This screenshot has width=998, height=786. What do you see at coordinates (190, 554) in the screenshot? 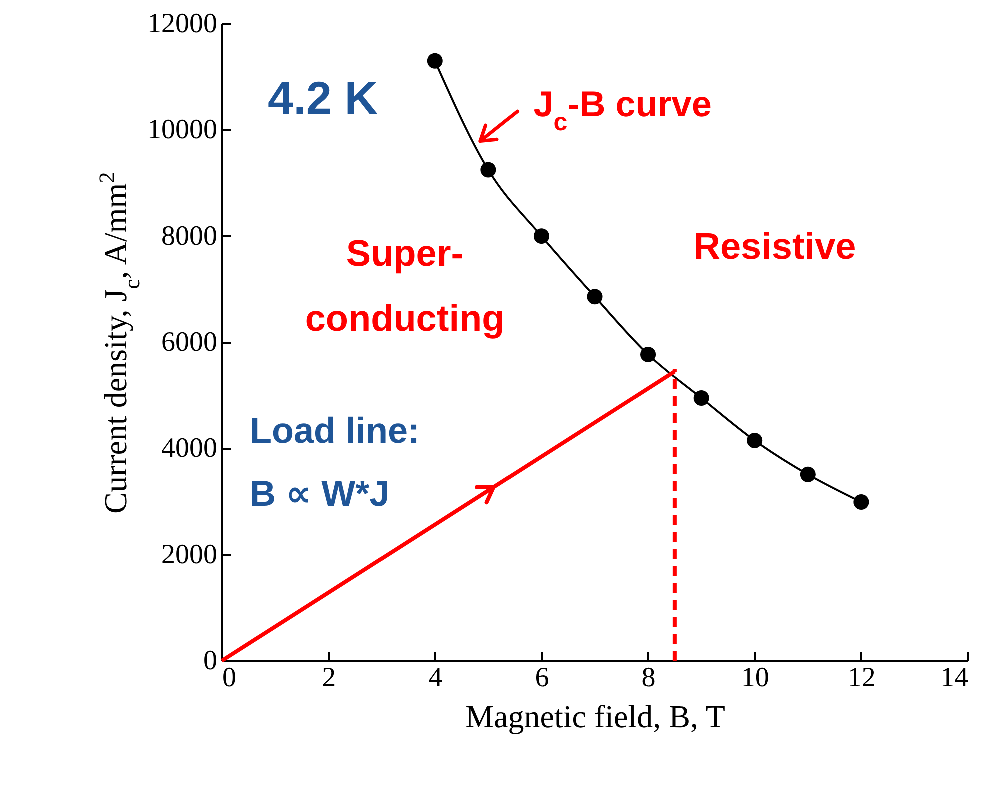
I see `y-tick-label: 2000` at bounding box center [190, 554].